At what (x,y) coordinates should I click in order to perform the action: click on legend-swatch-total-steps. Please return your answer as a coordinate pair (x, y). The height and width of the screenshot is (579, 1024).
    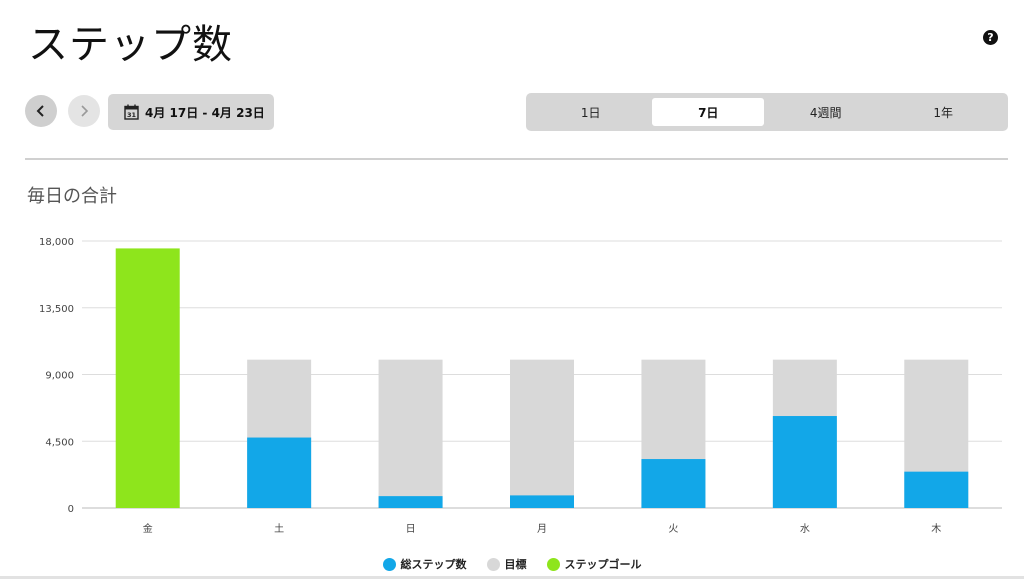
    Looking at the image, I should click on (389, 564).